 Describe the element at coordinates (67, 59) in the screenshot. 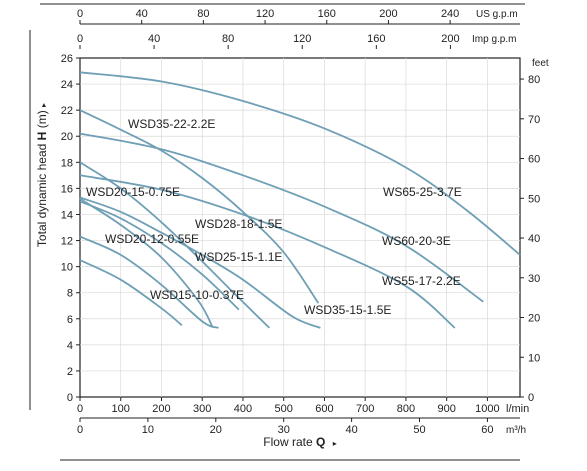

I see `y-tick-label: 26` at that location.